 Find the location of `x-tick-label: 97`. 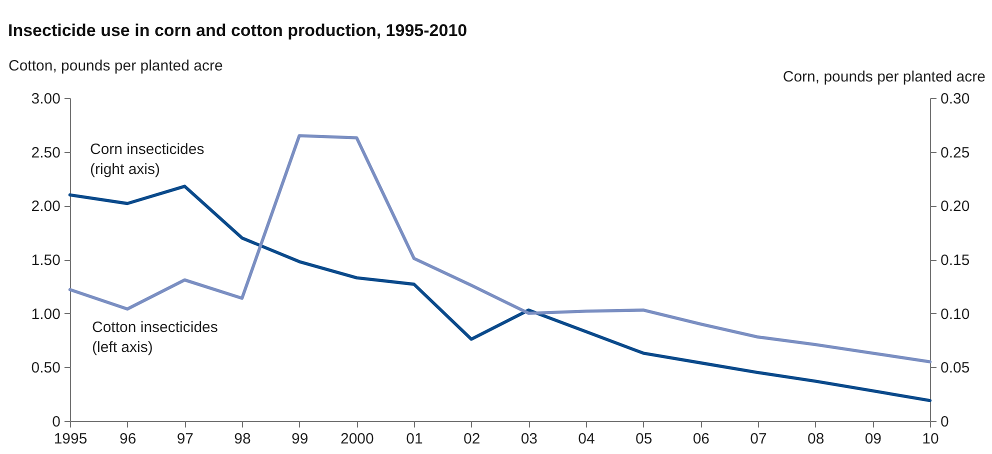

x-tick-label: 97 is located at coordinates (185, 439).